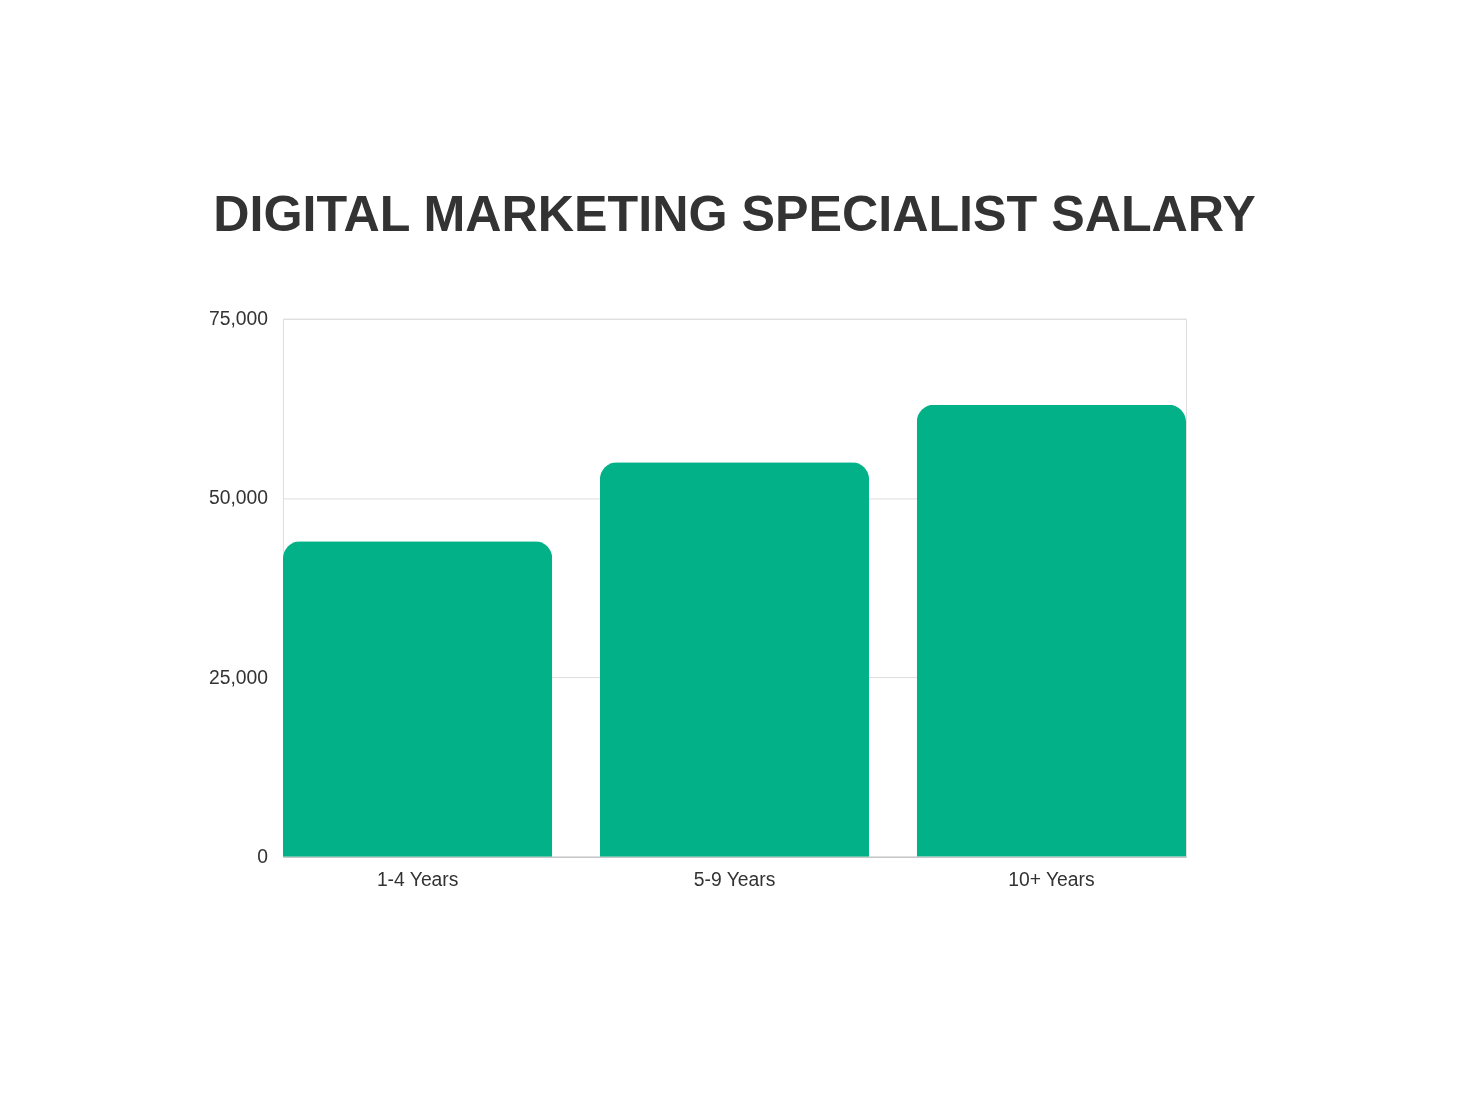 This screenshot has height=1105, width=1469. What do you see at coordinates (1051, 880) in the screenshot?
I see `x-tick-label: 10+ Years` at bounding box center [1051, 880].